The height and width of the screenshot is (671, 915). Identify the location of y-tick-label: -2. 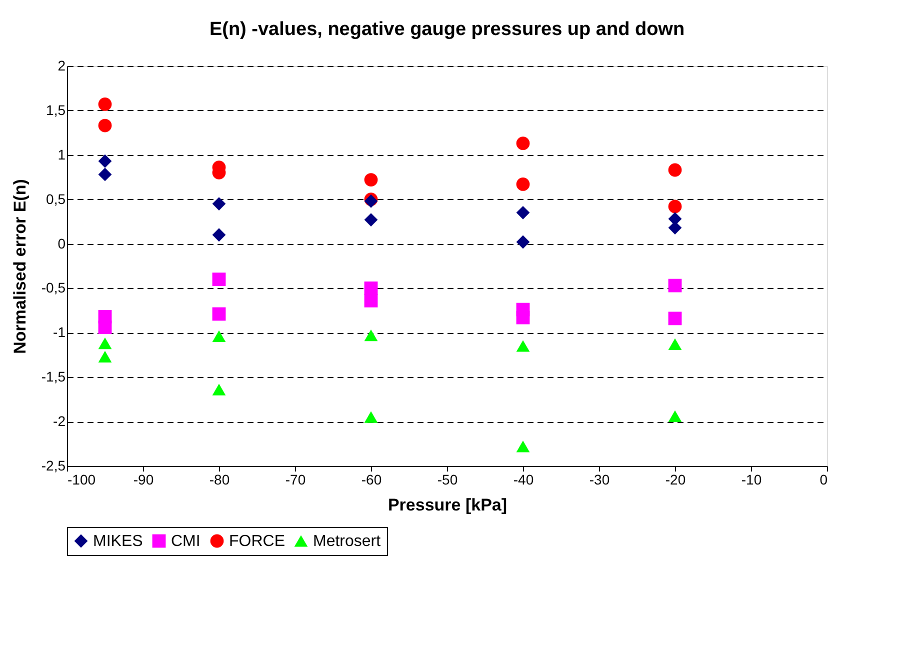
(59, 421).